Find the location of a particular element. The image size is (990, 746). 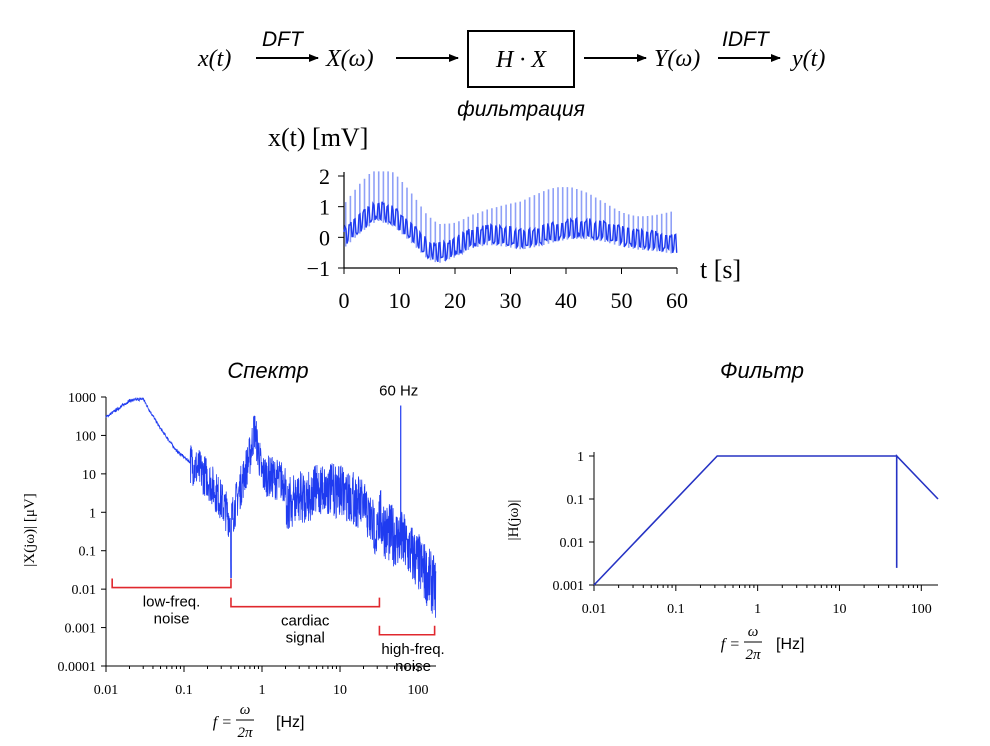

spectrum-x-tick-label: 1 is located at coordinates (262, 690).